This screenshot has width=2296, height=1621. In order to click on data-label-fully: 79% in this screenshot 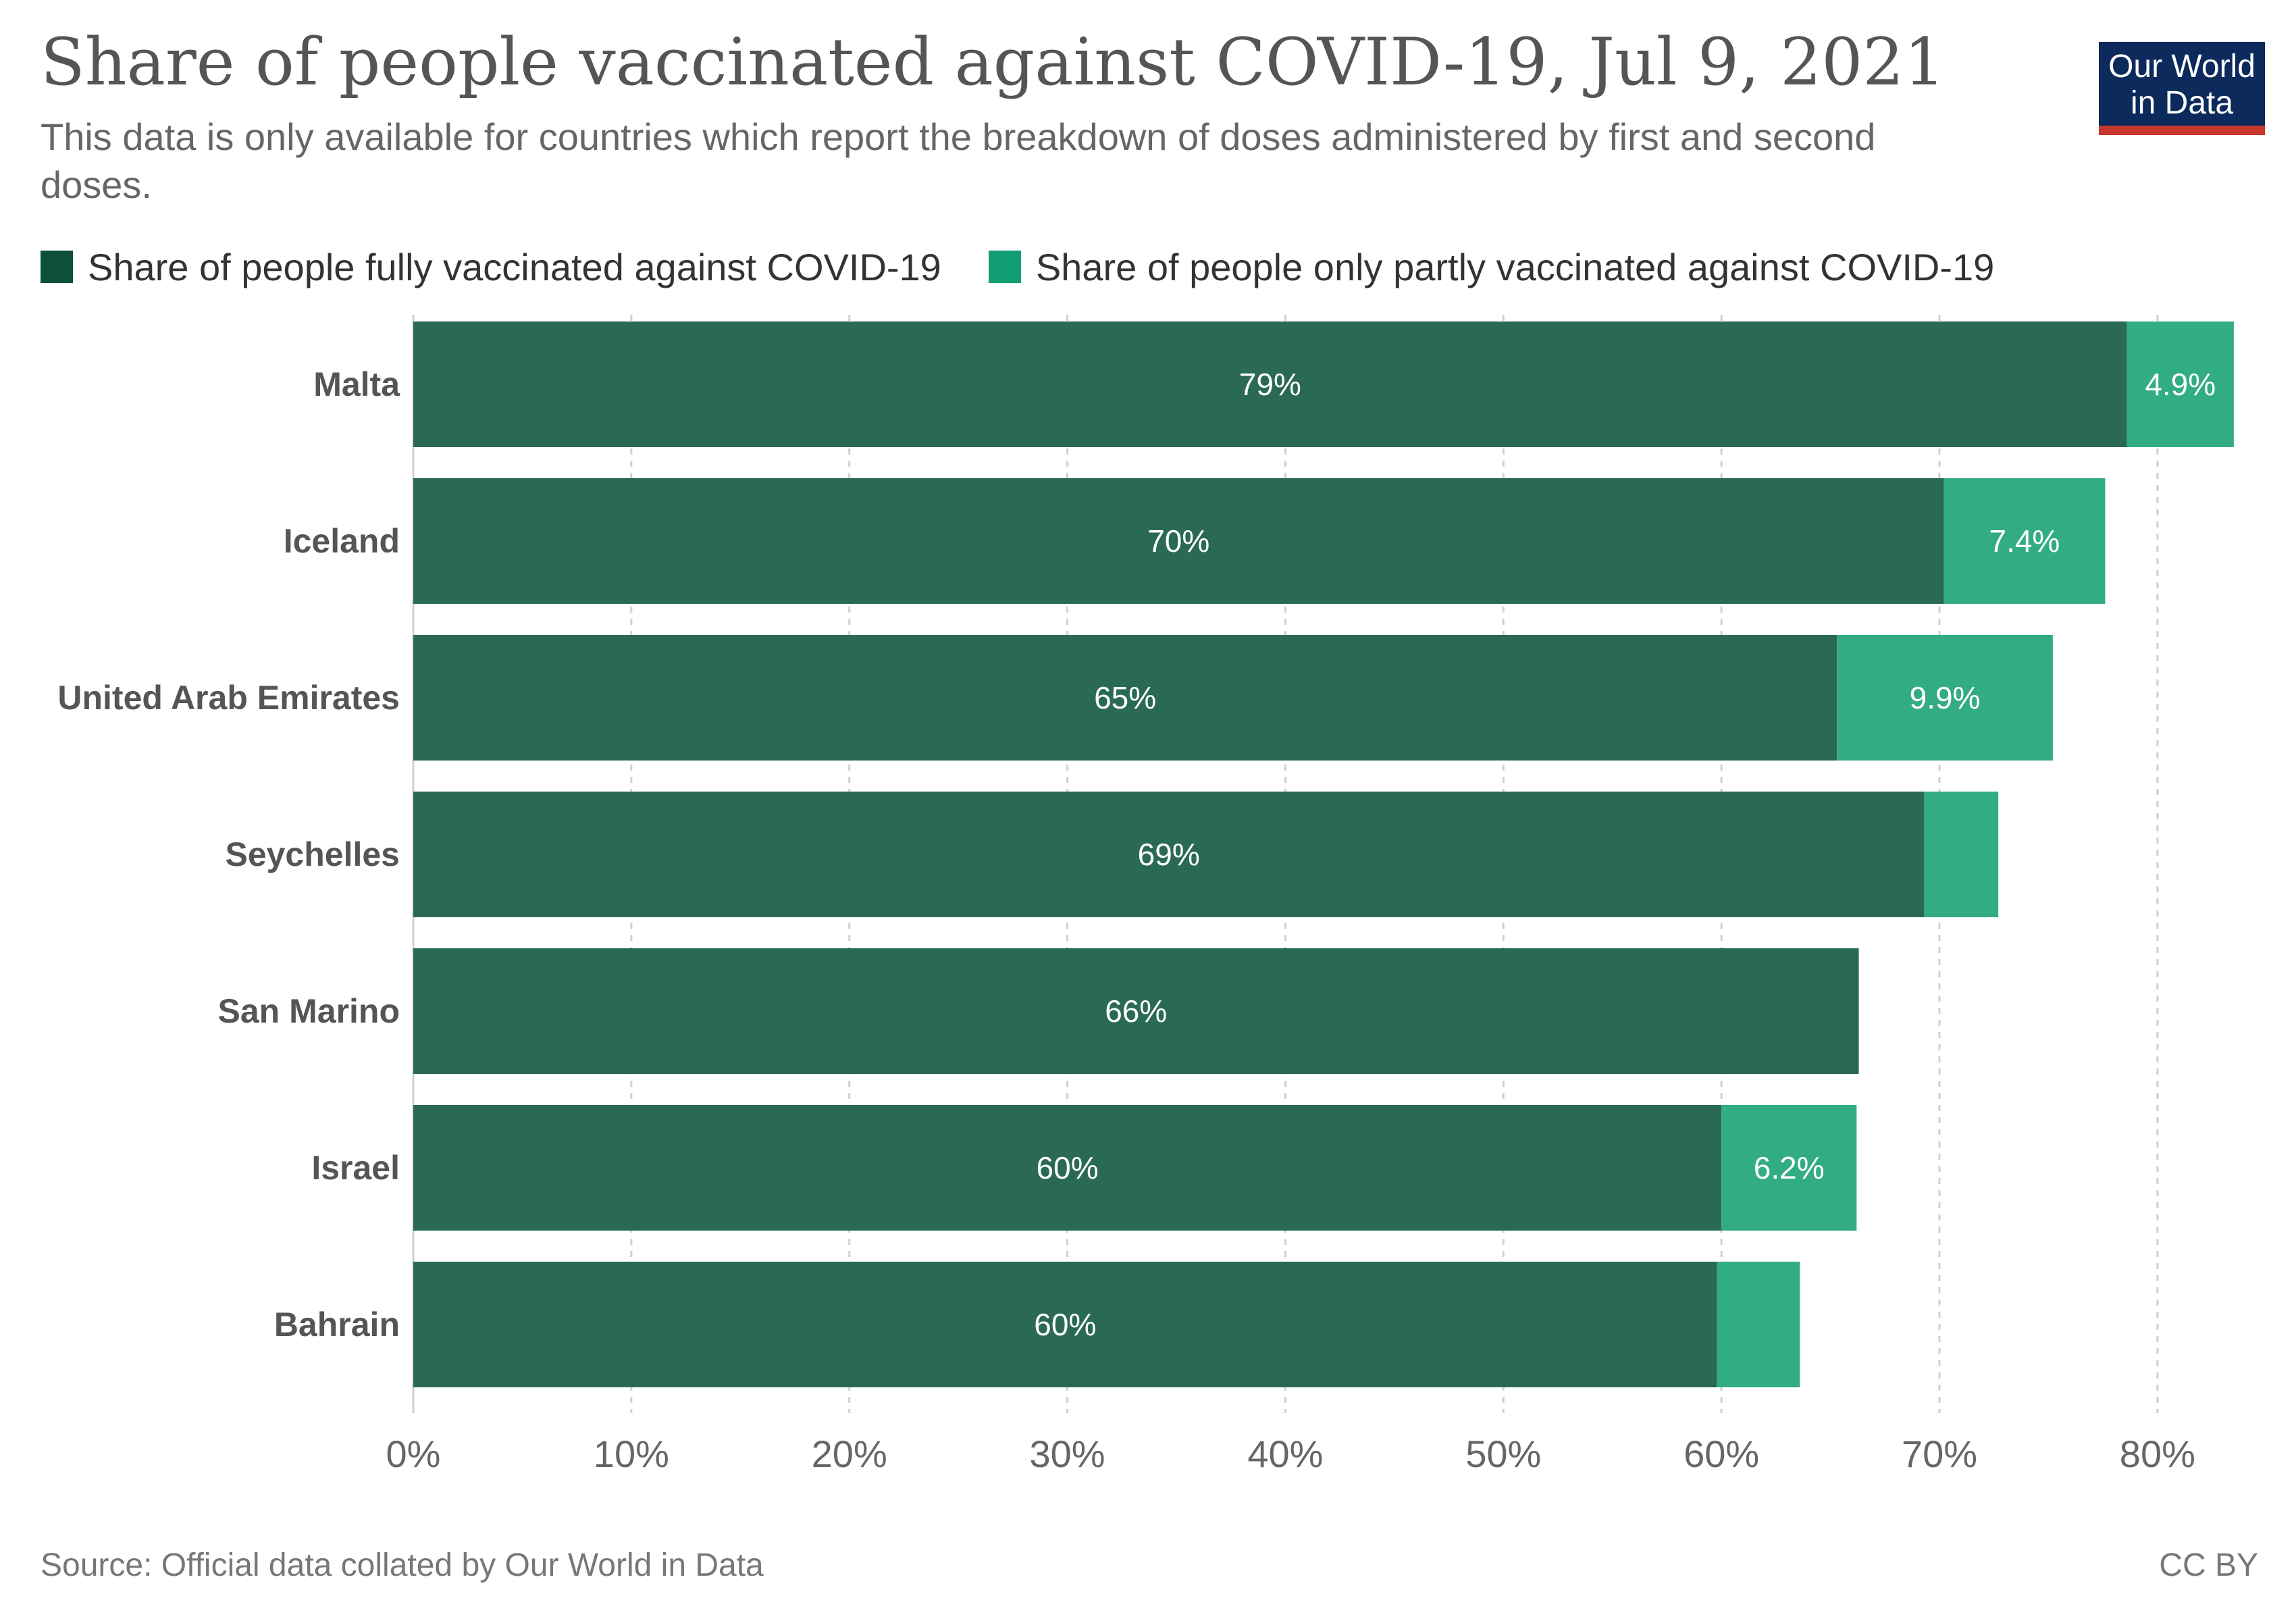, I will do `click(1270, 384)`.